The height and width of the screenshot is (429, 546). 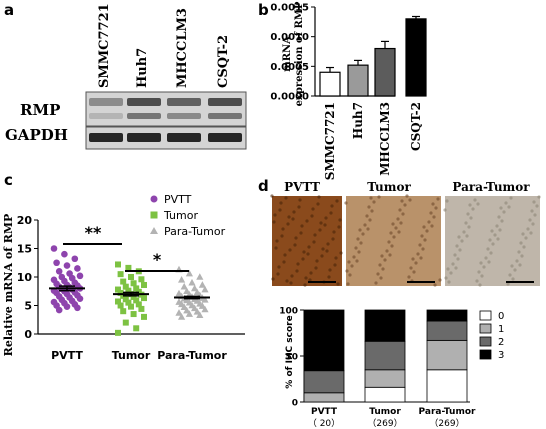 What do you see at coordinates (324, 423) in the screenshot?
I see `d-count-label: （ 20）` at bounding box center [324, 423].